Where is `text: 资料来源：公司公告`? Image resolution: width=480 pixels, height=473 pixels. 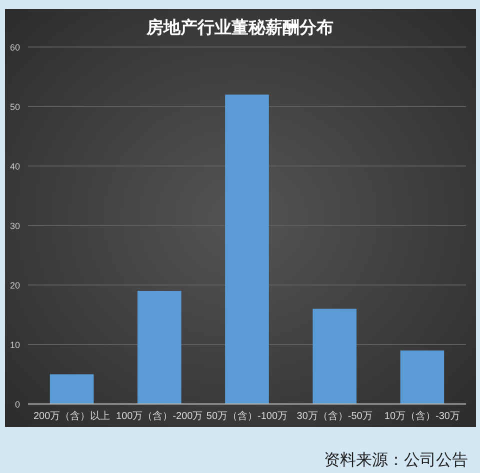
text: 资料来源：公司公告 is located at coordinates (396, 460).